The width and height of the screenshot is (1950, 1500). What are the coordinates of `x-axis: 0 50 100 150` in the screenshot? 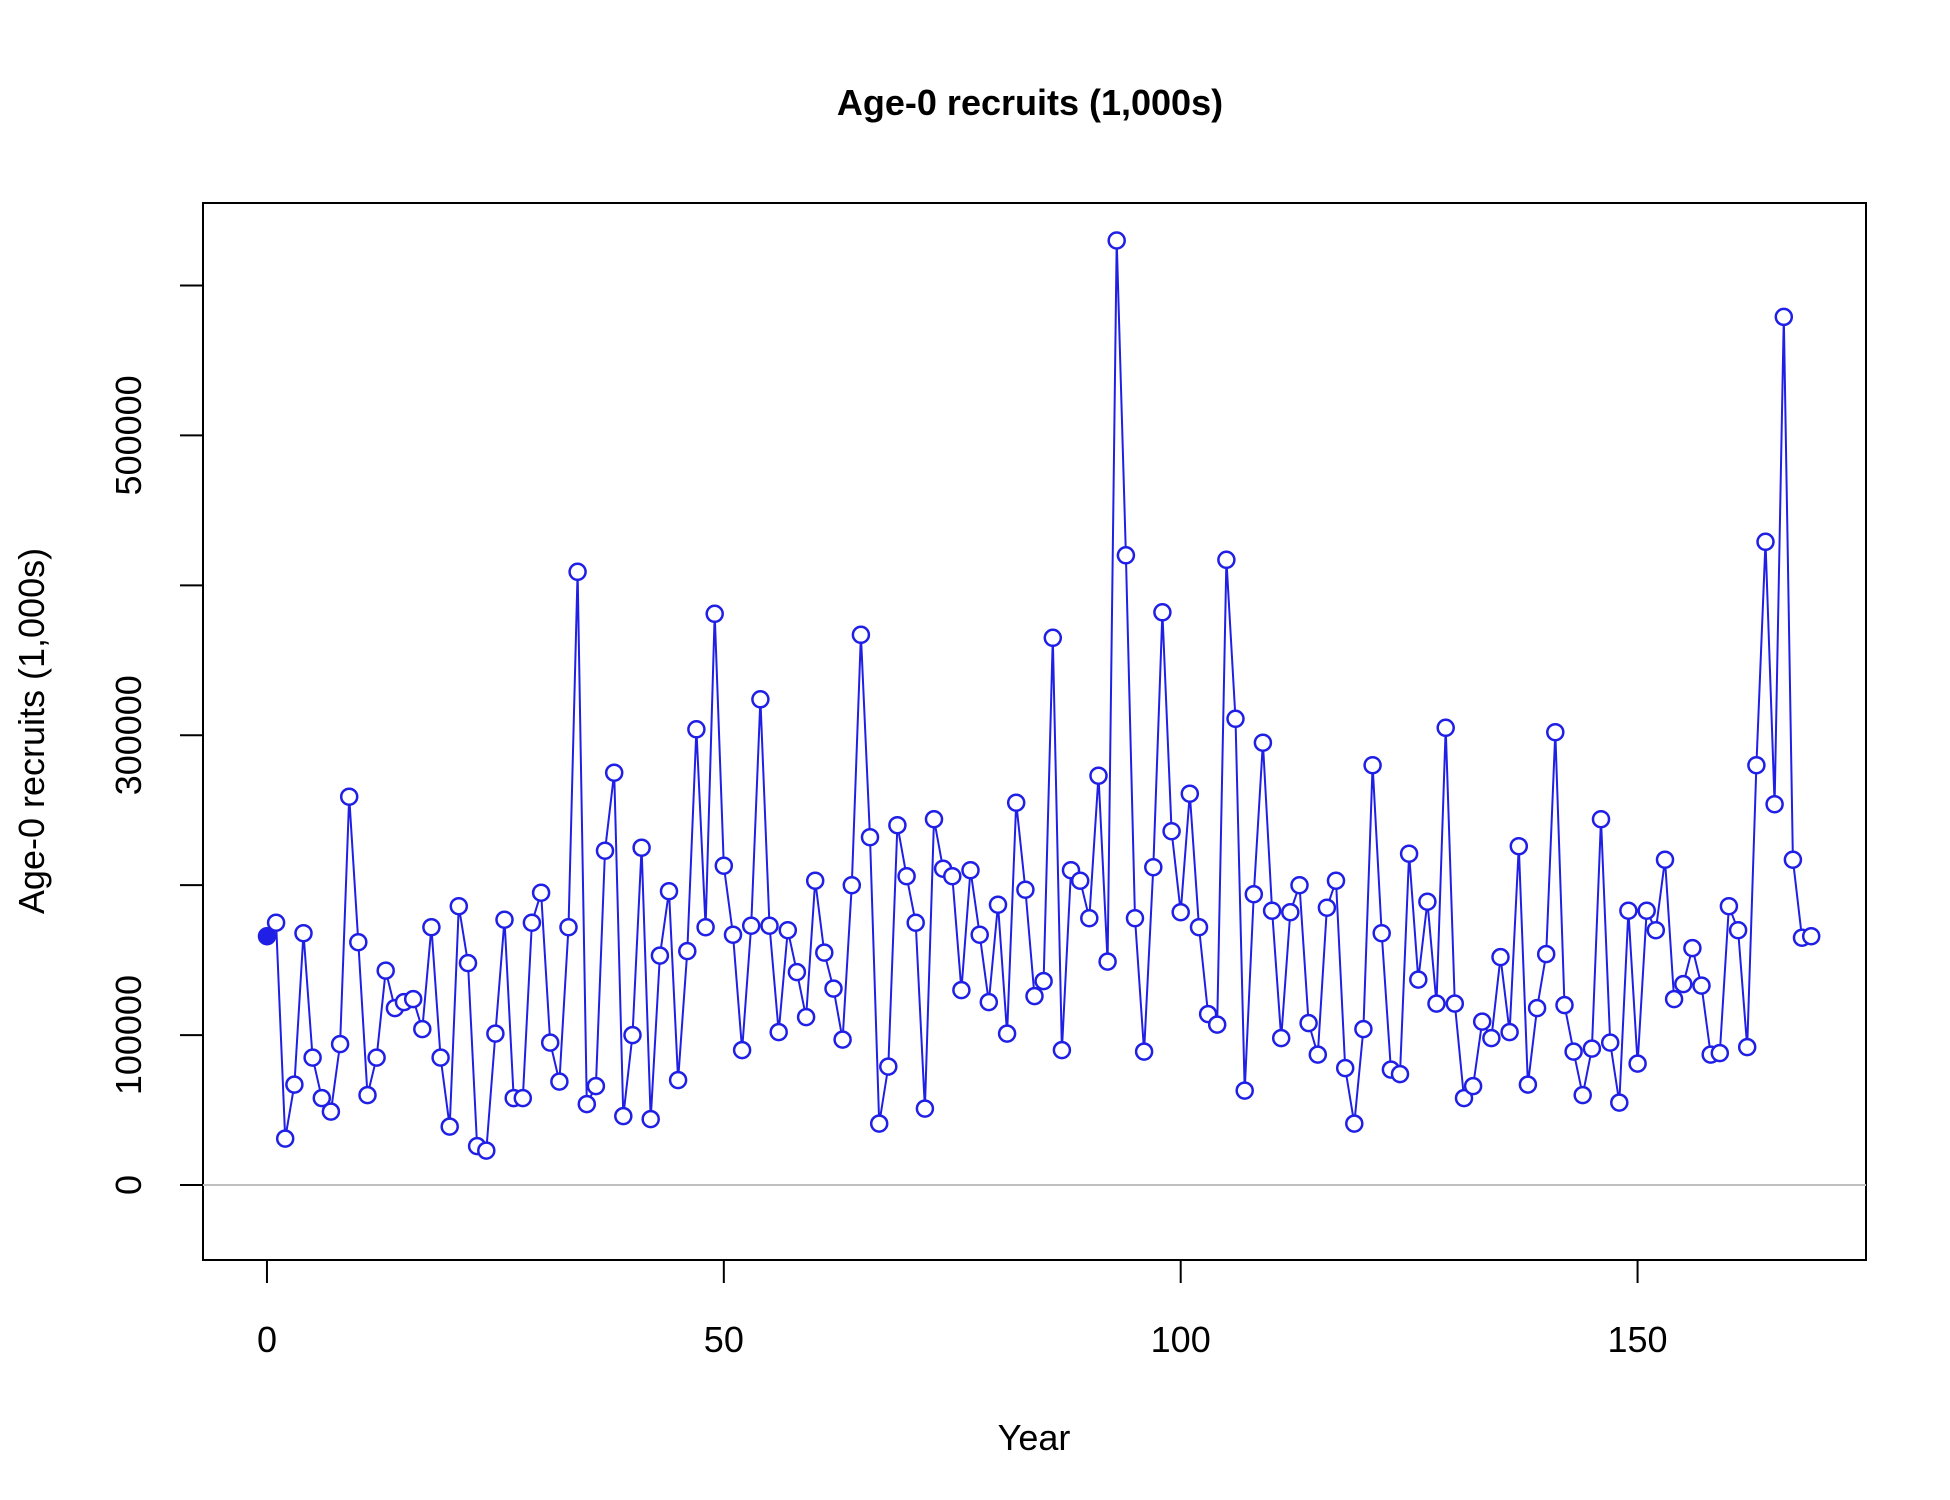 It's located at (962, 1310).